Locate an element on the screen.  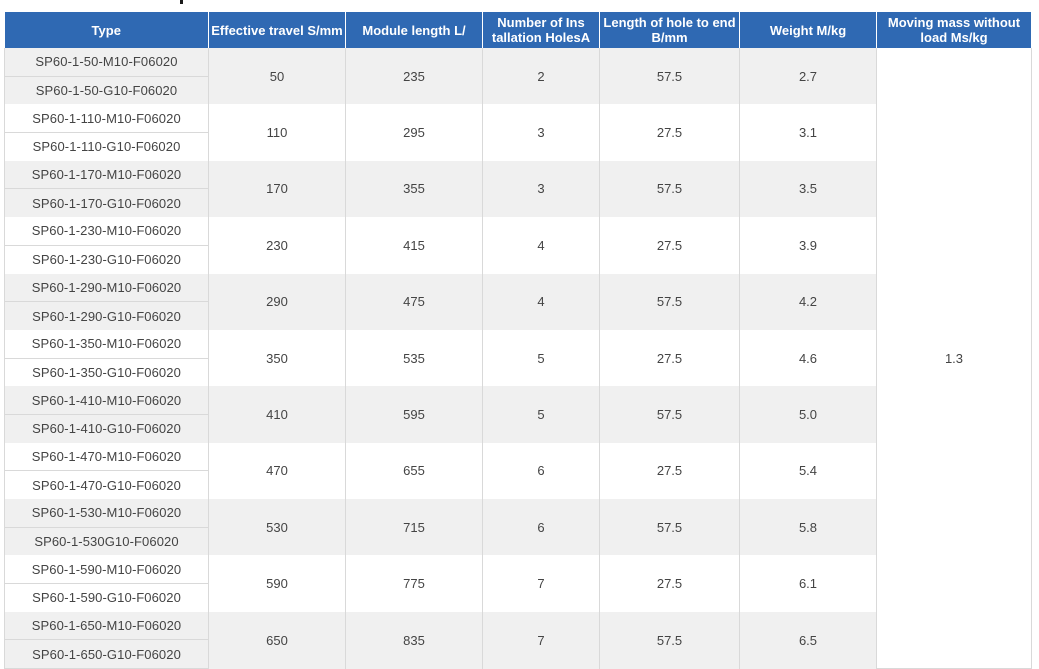
module-length-cell: 295 is located at coordinates (414, 132).